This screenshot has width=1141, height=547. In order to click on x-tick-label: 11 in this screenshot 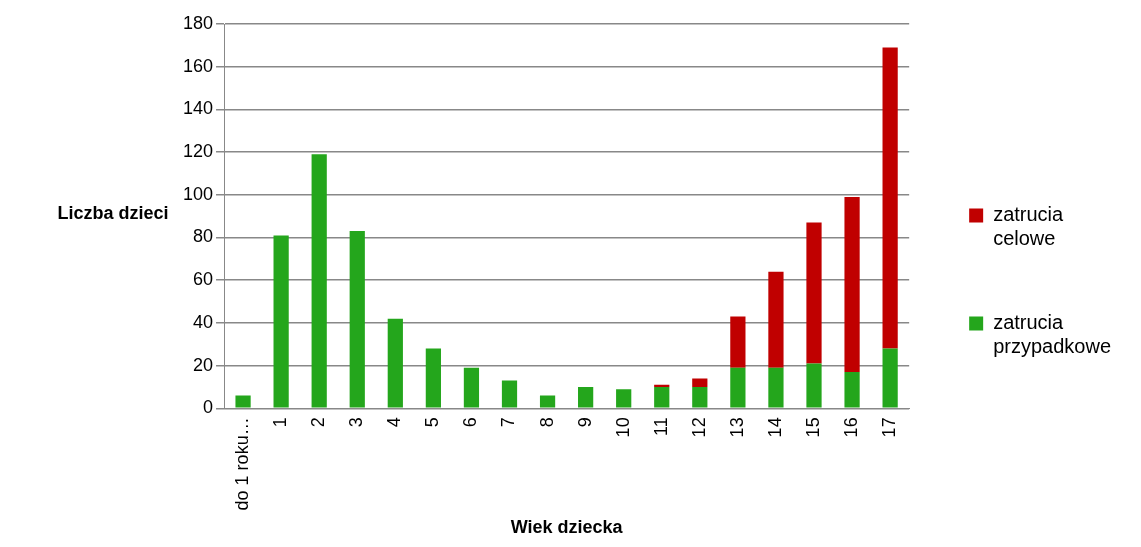, I will do `click(660, 427)`.